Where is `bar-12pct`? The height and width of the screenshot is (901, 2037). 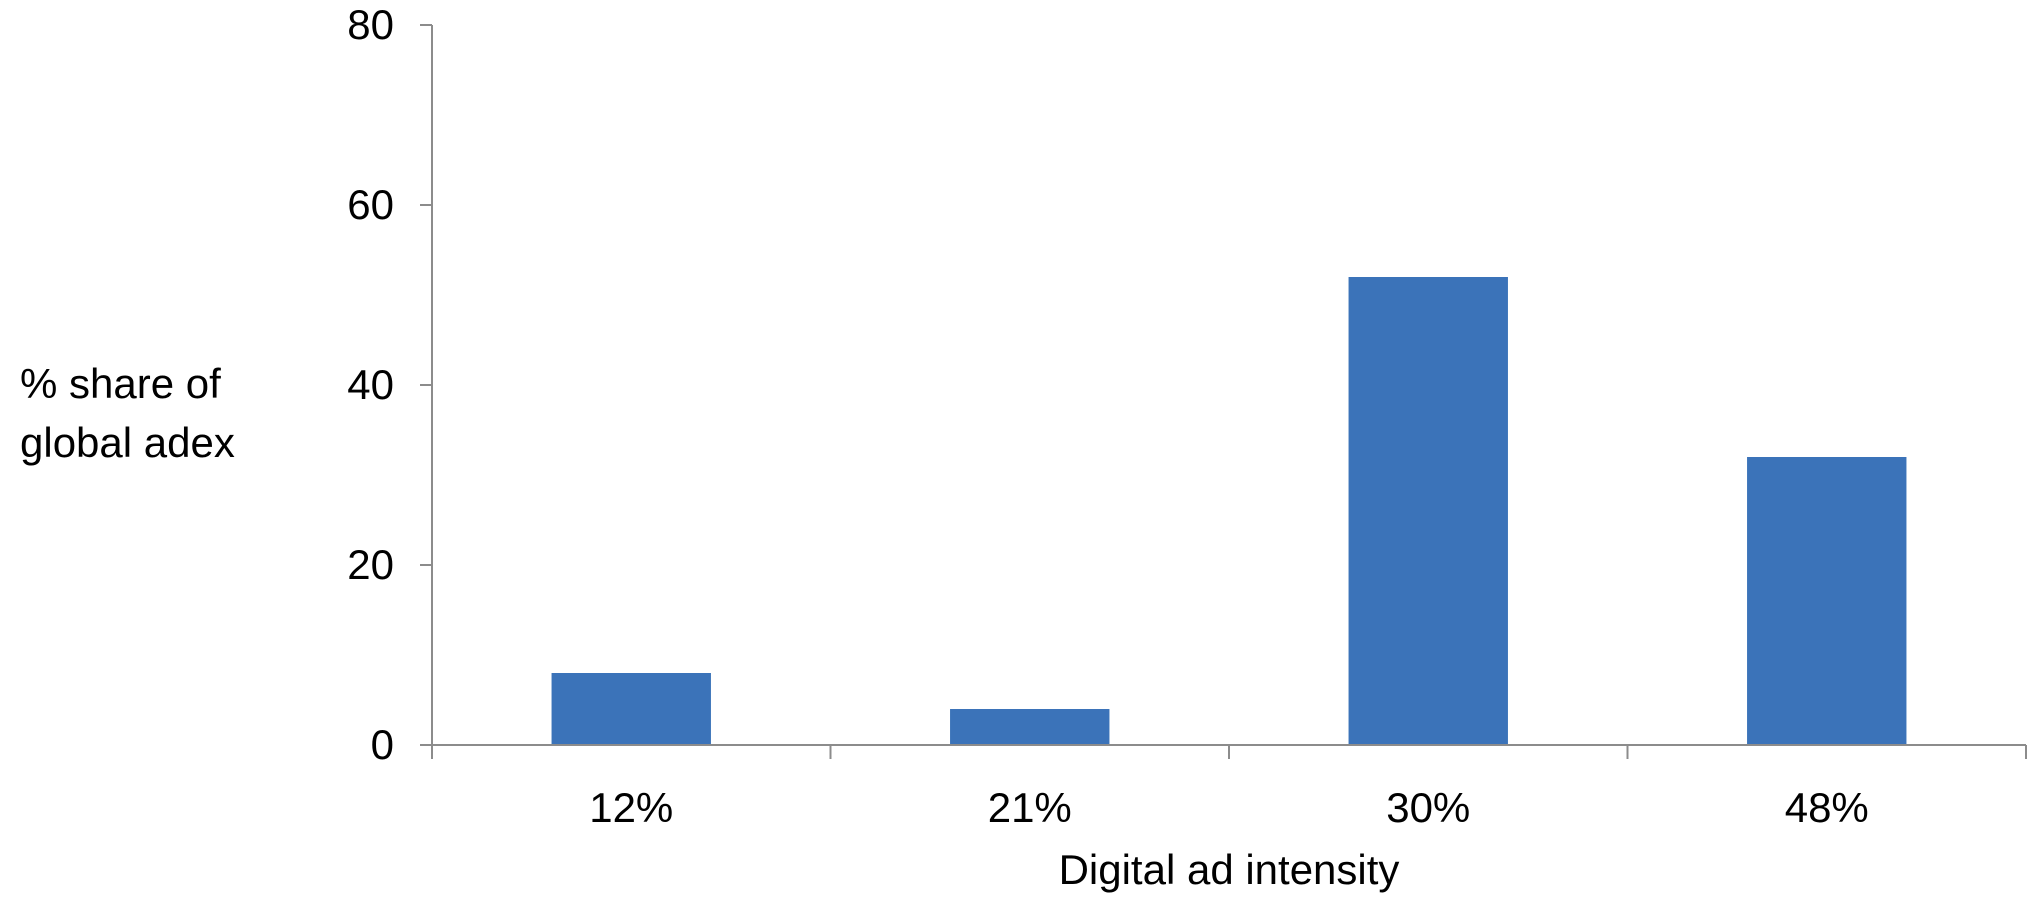
bar-12pct is located at coordinates (631, 709).